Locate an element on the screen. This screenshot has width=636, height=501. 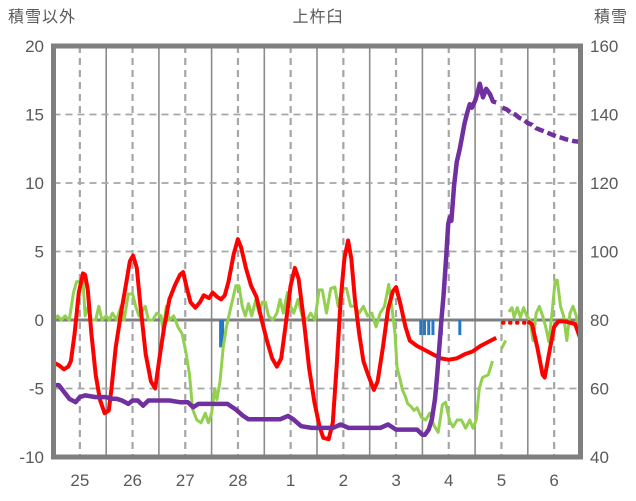
x-tick-label: 27 is located at coordinates (185, 480).